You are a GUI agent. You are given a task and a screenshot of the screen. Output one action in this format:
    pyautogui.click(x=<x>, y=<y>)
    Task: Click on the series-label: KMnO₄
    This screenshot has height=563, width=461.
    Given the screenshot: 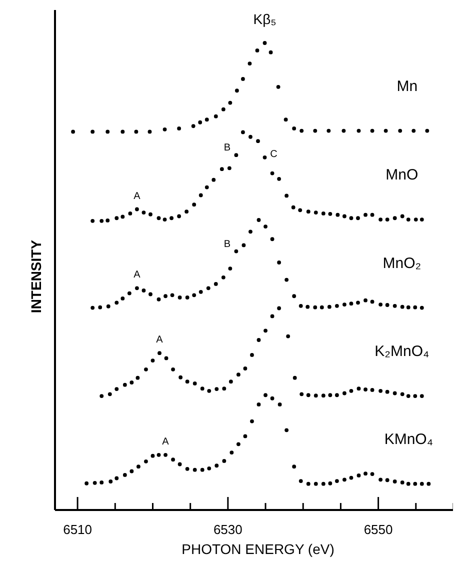 What is the action you would take?
    pyautogui.click(x=408, y=439)
    